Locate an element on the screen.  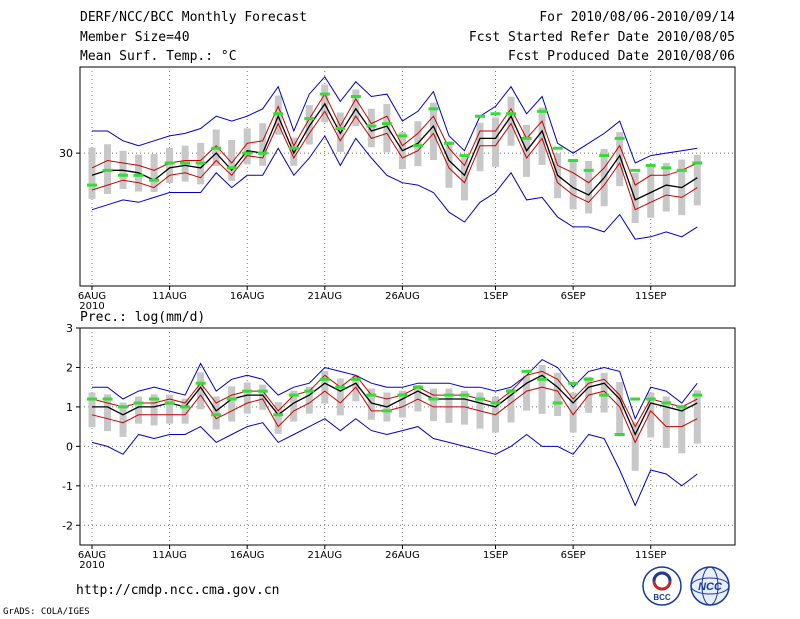
prec-xtick-label: 16AUG is located at coordinates (247, 555).